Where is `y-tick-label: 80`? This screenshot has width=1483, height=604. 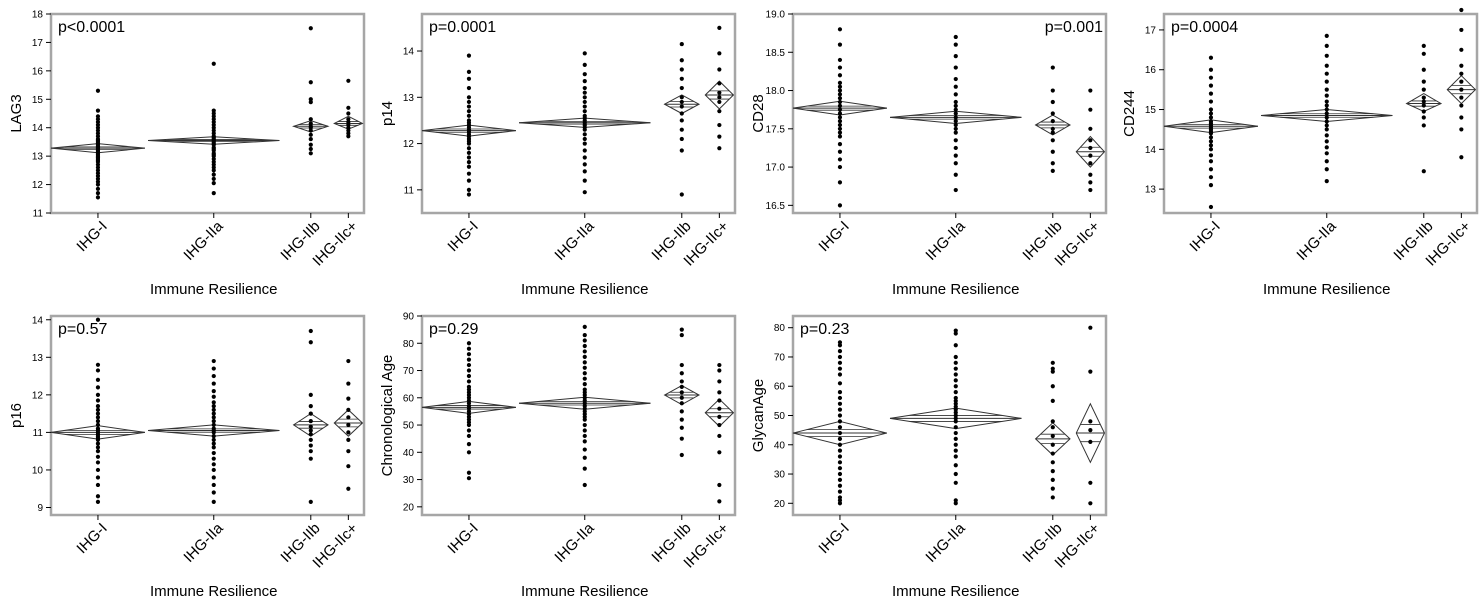
y-tick-label: 80 is located at coordinates (409, 344).